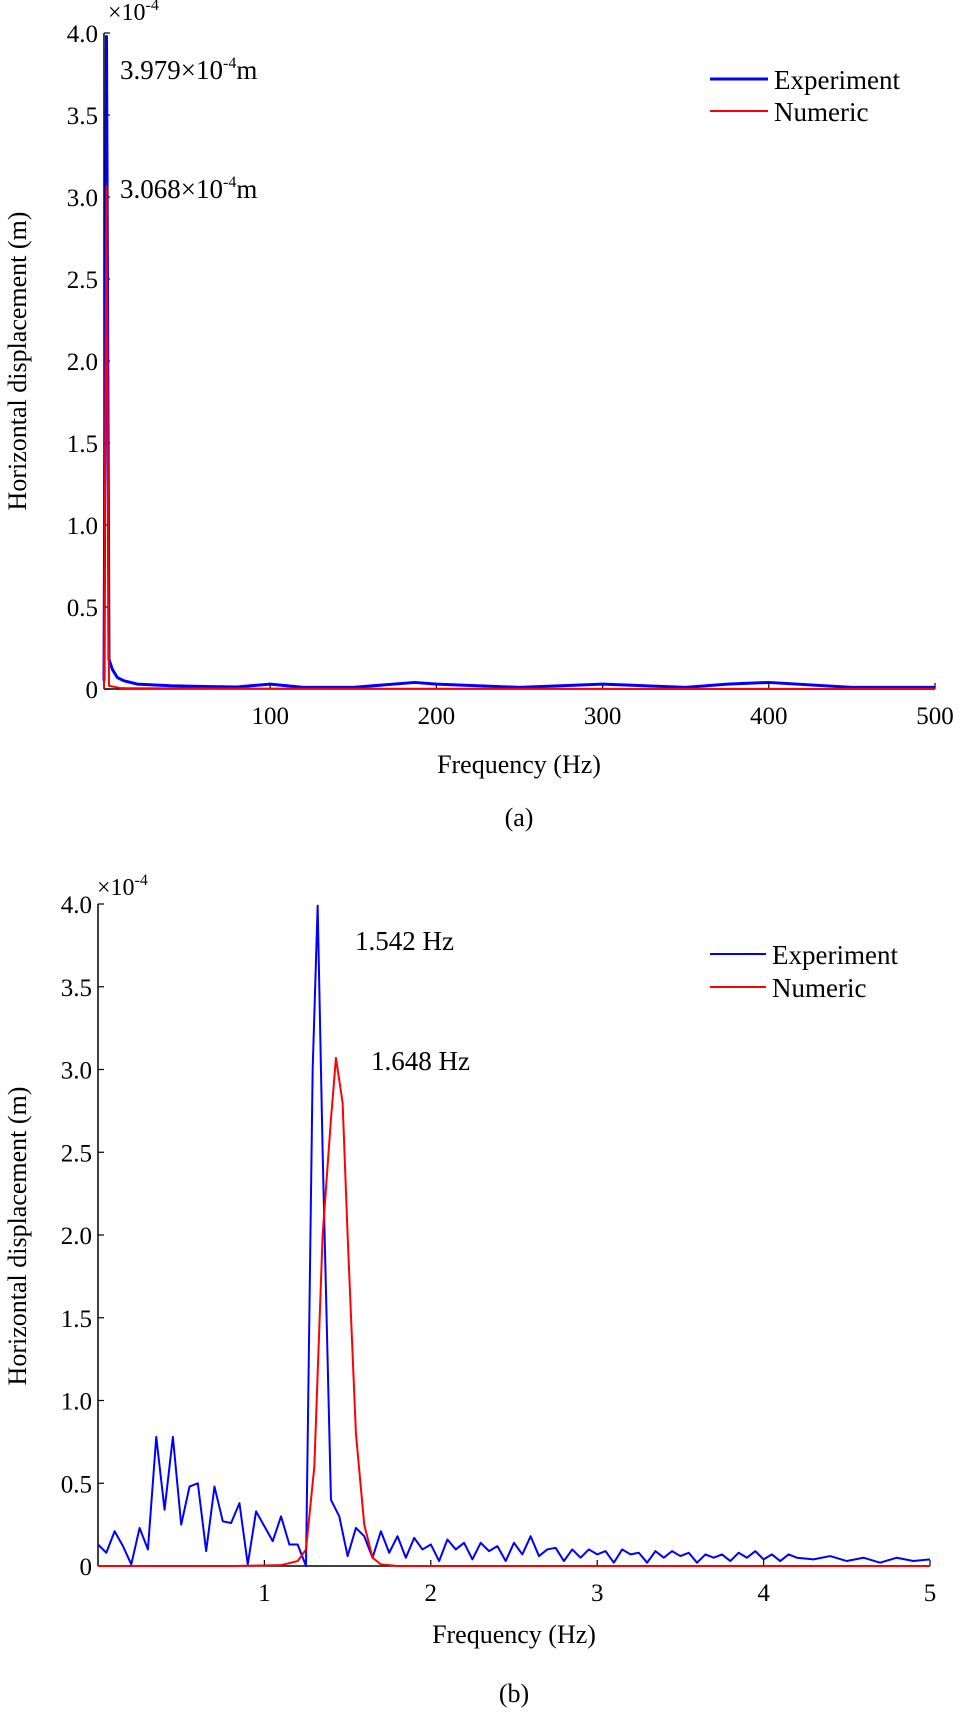 The height and width of the screenshot is (1718, 967). What do you see at coordinates (763, 1593) in the screenshot?
I see `x-tick-label: 4` at bounding box center [763, 1593].